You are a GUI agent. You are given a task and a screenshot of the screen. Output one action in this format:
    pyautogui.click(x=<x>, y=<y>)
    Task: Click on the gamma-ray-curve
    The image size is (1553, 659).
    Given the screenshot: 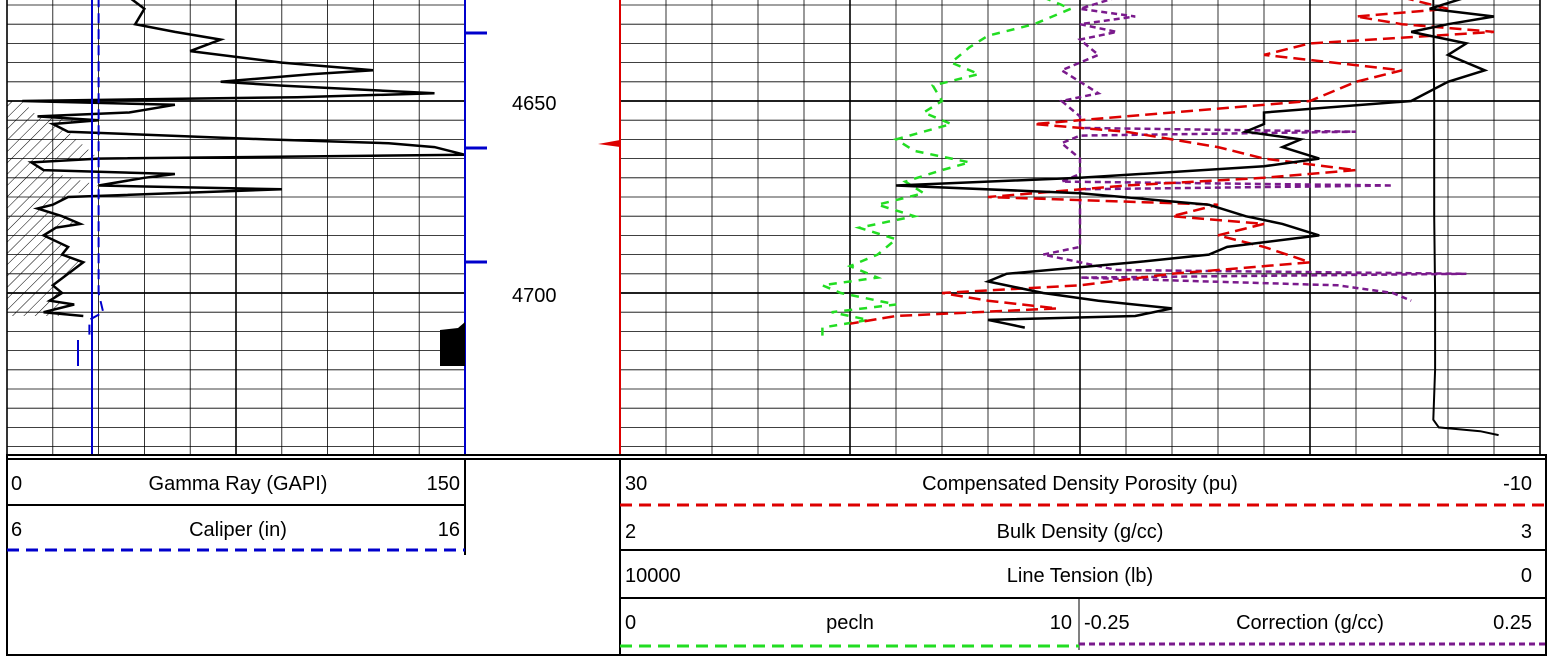 What is the action you would take?
    pyautogui.click(x=244, y=159)
    